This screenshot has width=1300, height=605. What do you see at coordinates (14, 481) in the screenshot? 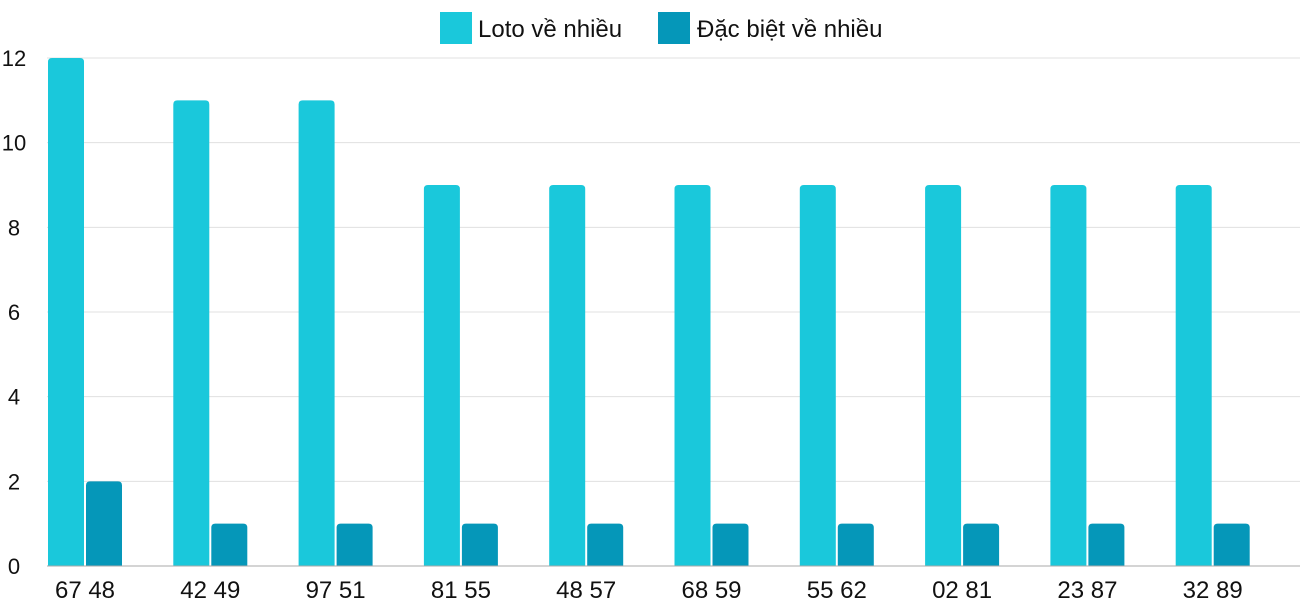
I see `y-tick-label: 2` at bounding box center [14, 481].